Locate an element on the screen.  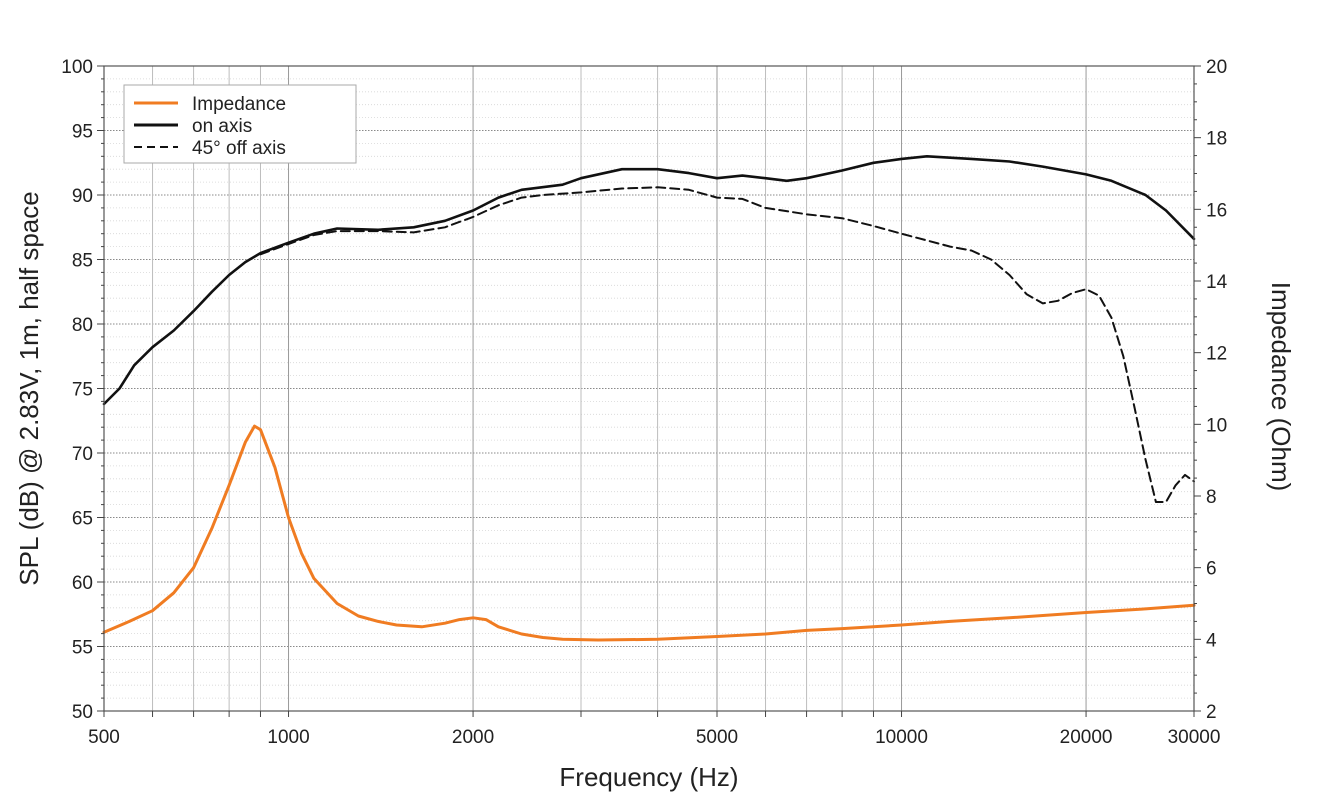
y-tick-label: 55 is located at coordinates (82, 648).